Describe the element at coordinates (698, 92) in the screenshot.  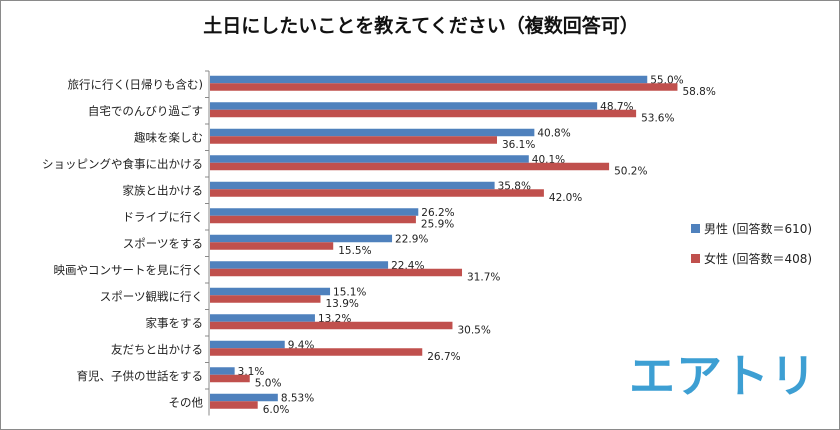
I see `data-label: 58.8%` at that location.